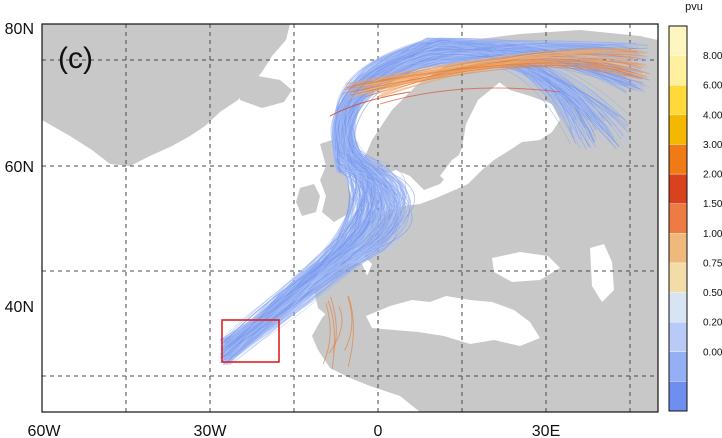 This screenshot has height=438, width=722. I want to click on colorbar-level-label: 4.00, so click(712, 115).